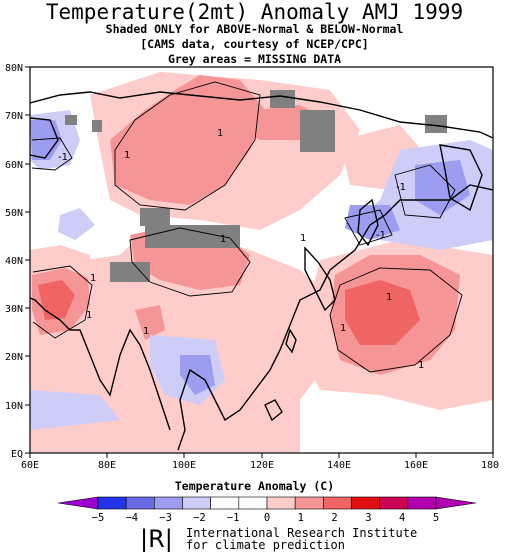 This screenshot has height=553, width=509. I want to click on y-tick-label: 30N, so click(14, 309).